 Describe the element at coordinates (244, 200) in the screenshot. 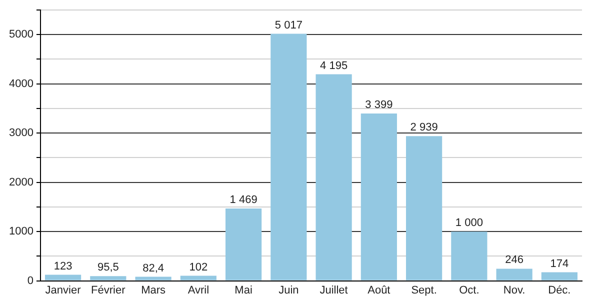

I see `data-label: 1 469` at that location.